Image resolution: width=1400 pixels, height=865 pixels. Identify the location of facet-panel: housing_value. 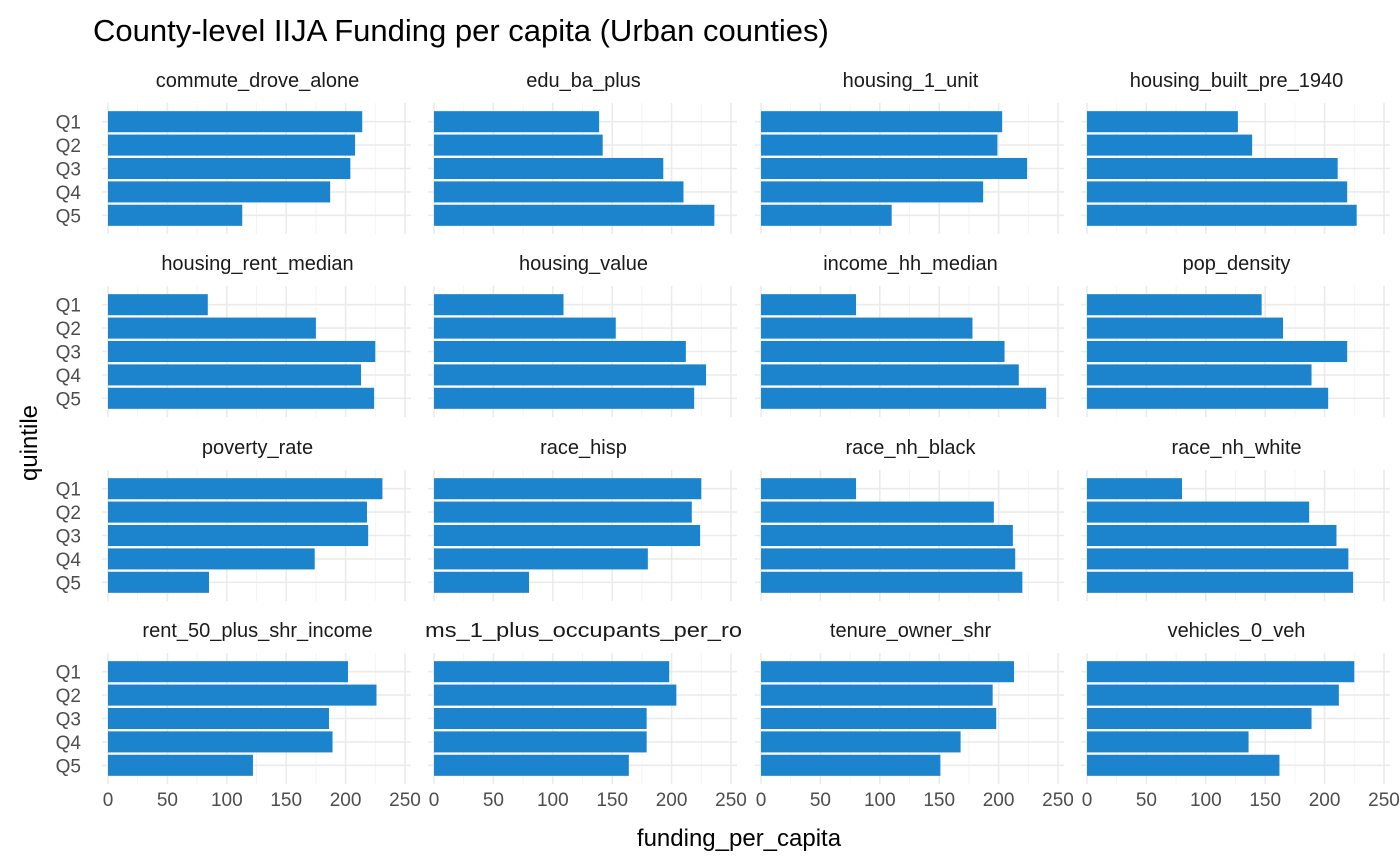
(582, 335).